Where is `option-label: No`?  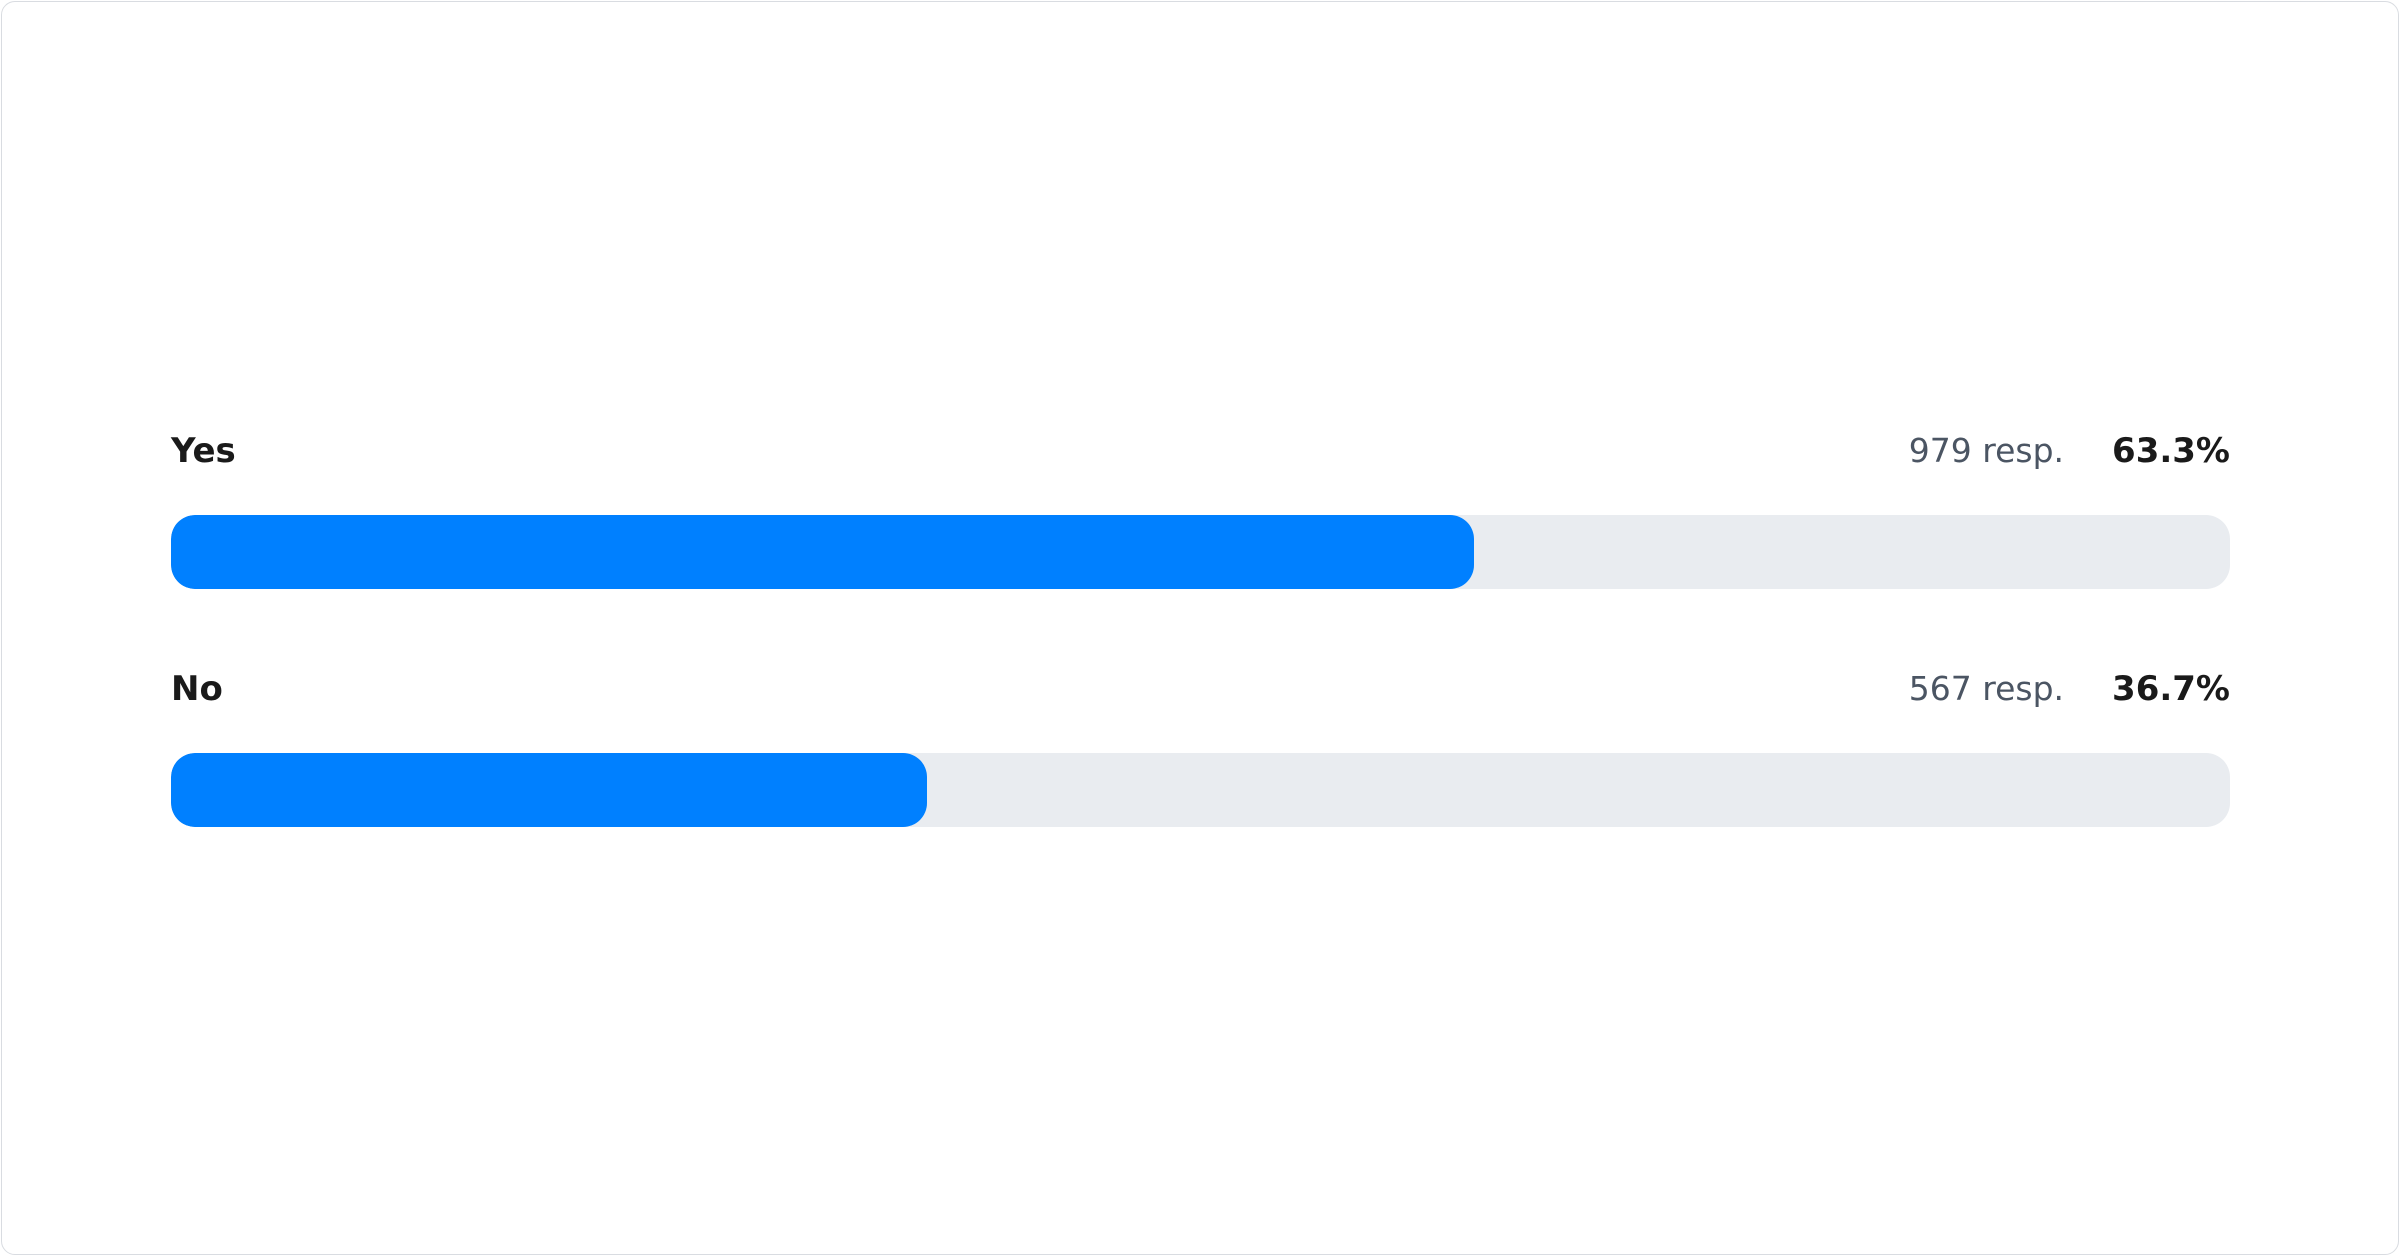 option-label: No is located at coordinates (197, 689).